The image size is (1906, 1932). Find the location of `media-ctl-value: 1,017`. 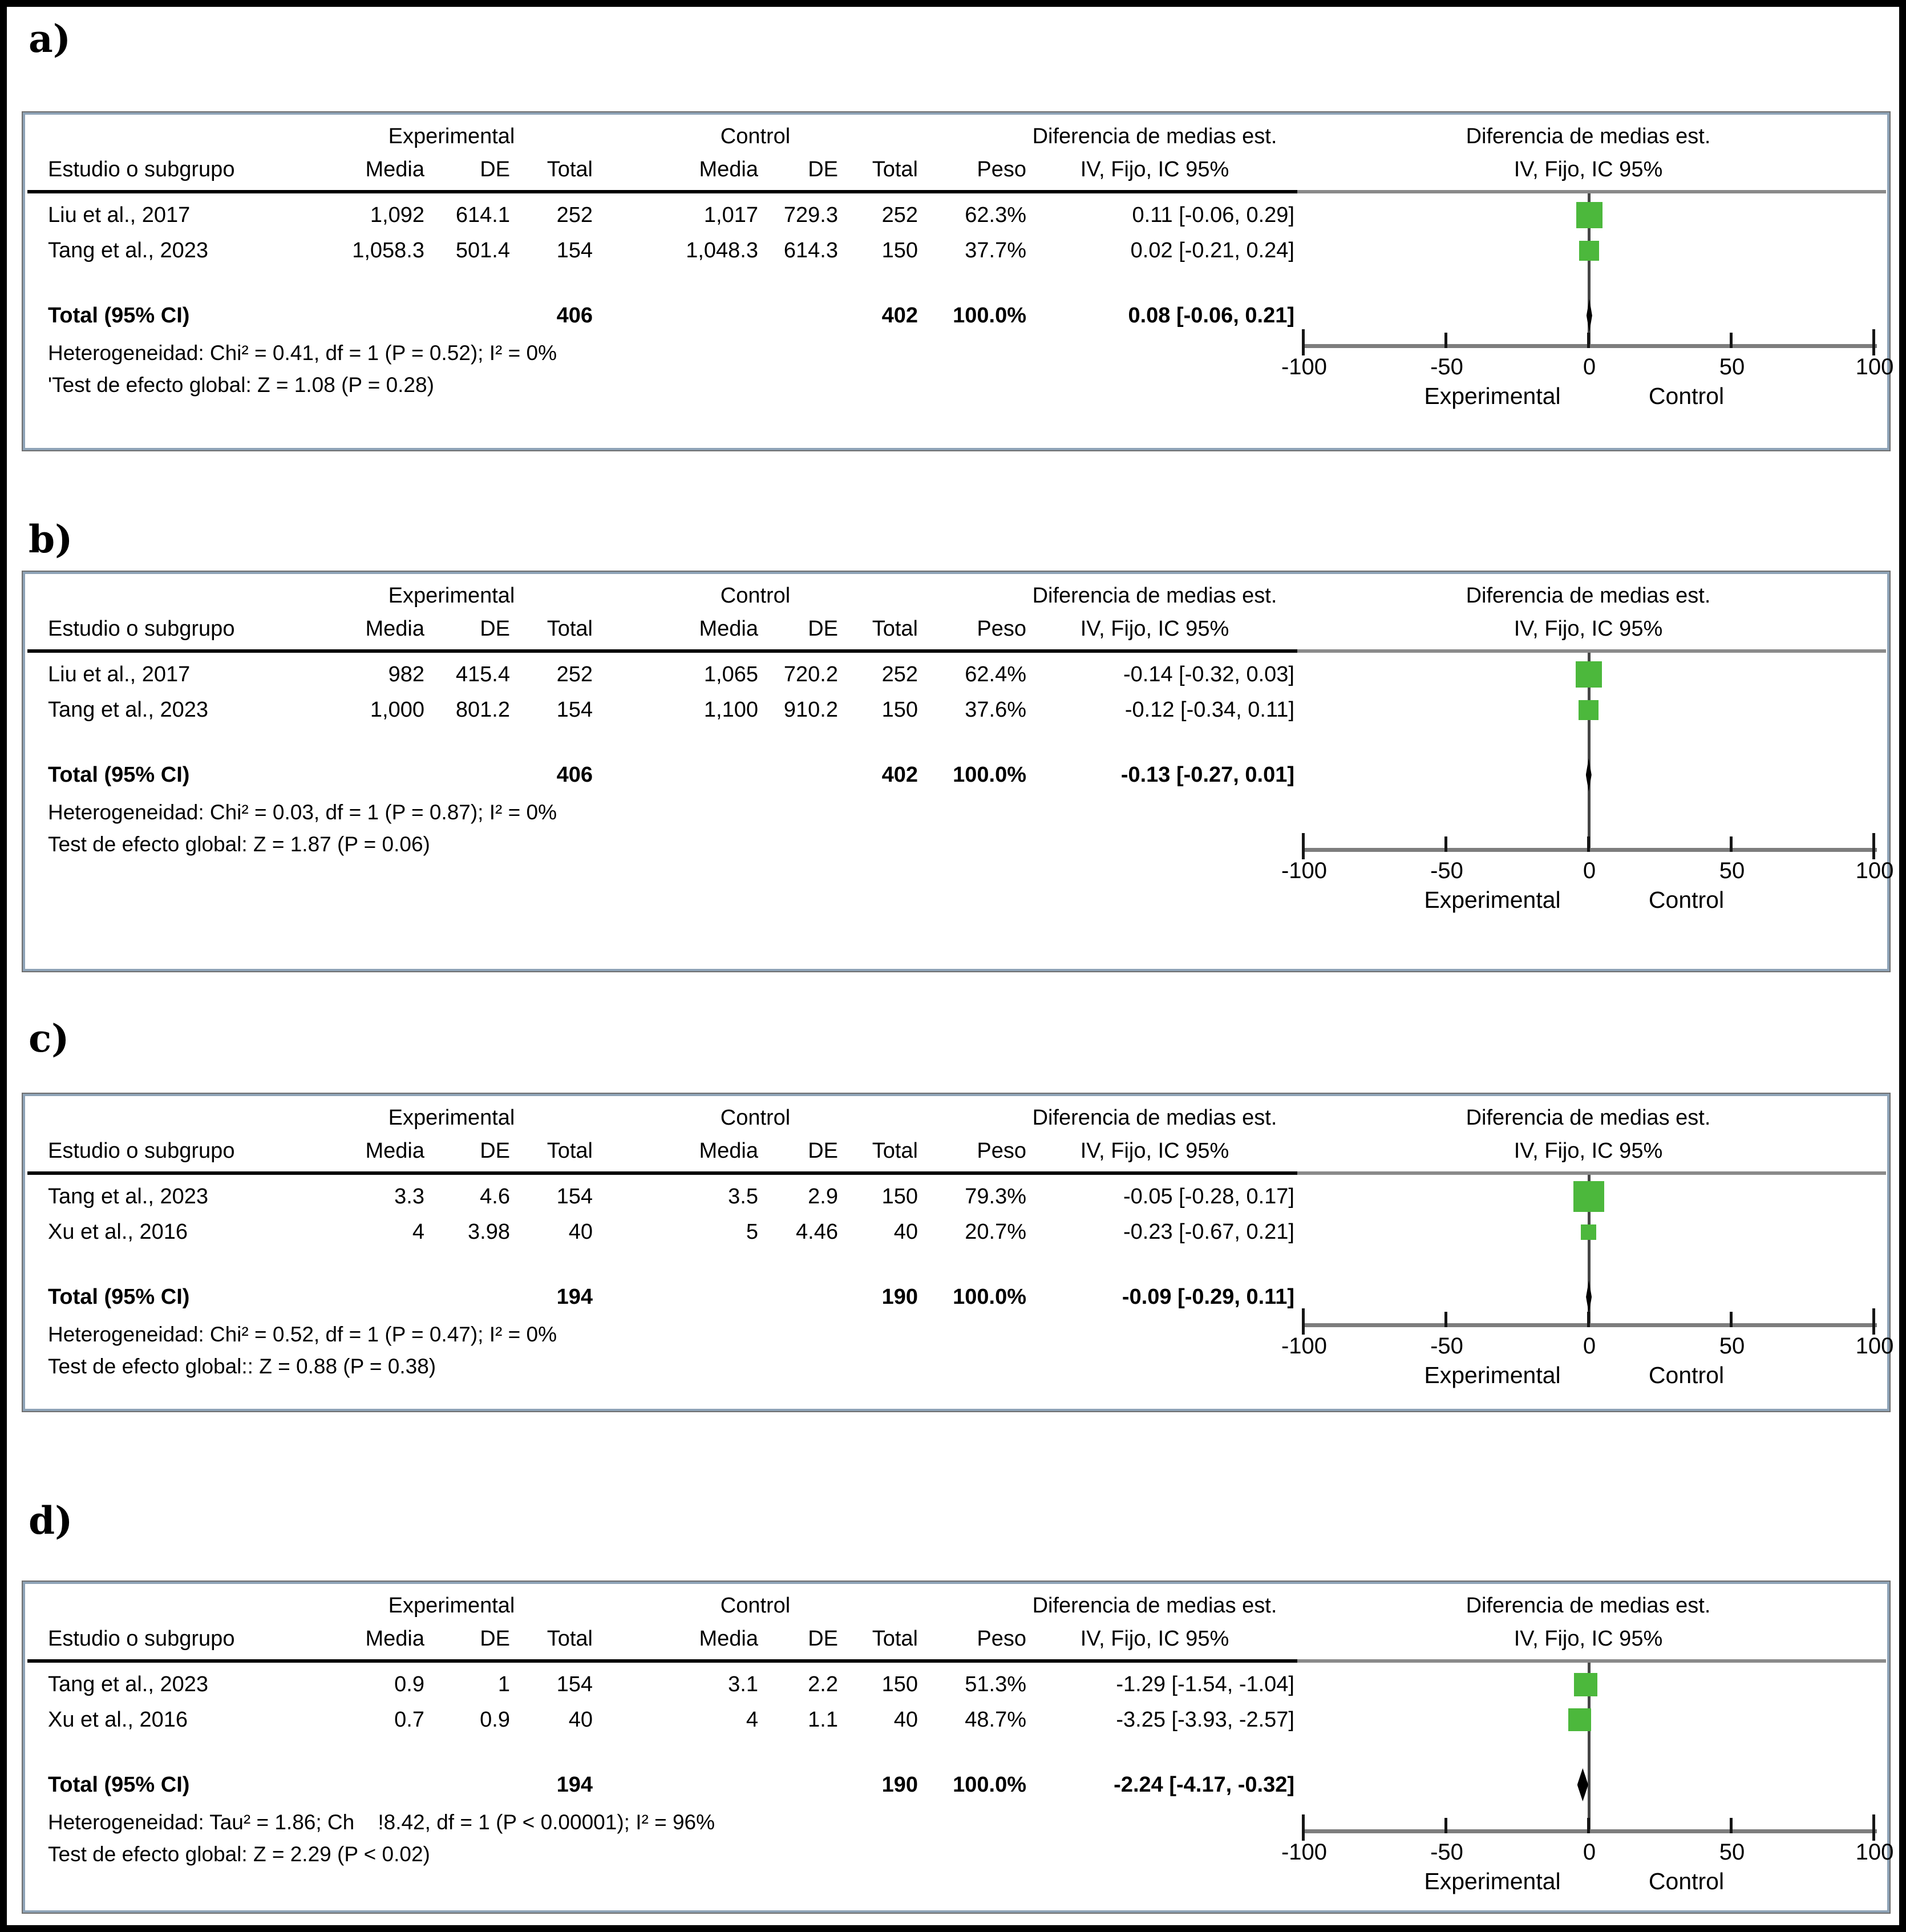

media-ctl-value: 1,017 is located at coordinates (730, 215).